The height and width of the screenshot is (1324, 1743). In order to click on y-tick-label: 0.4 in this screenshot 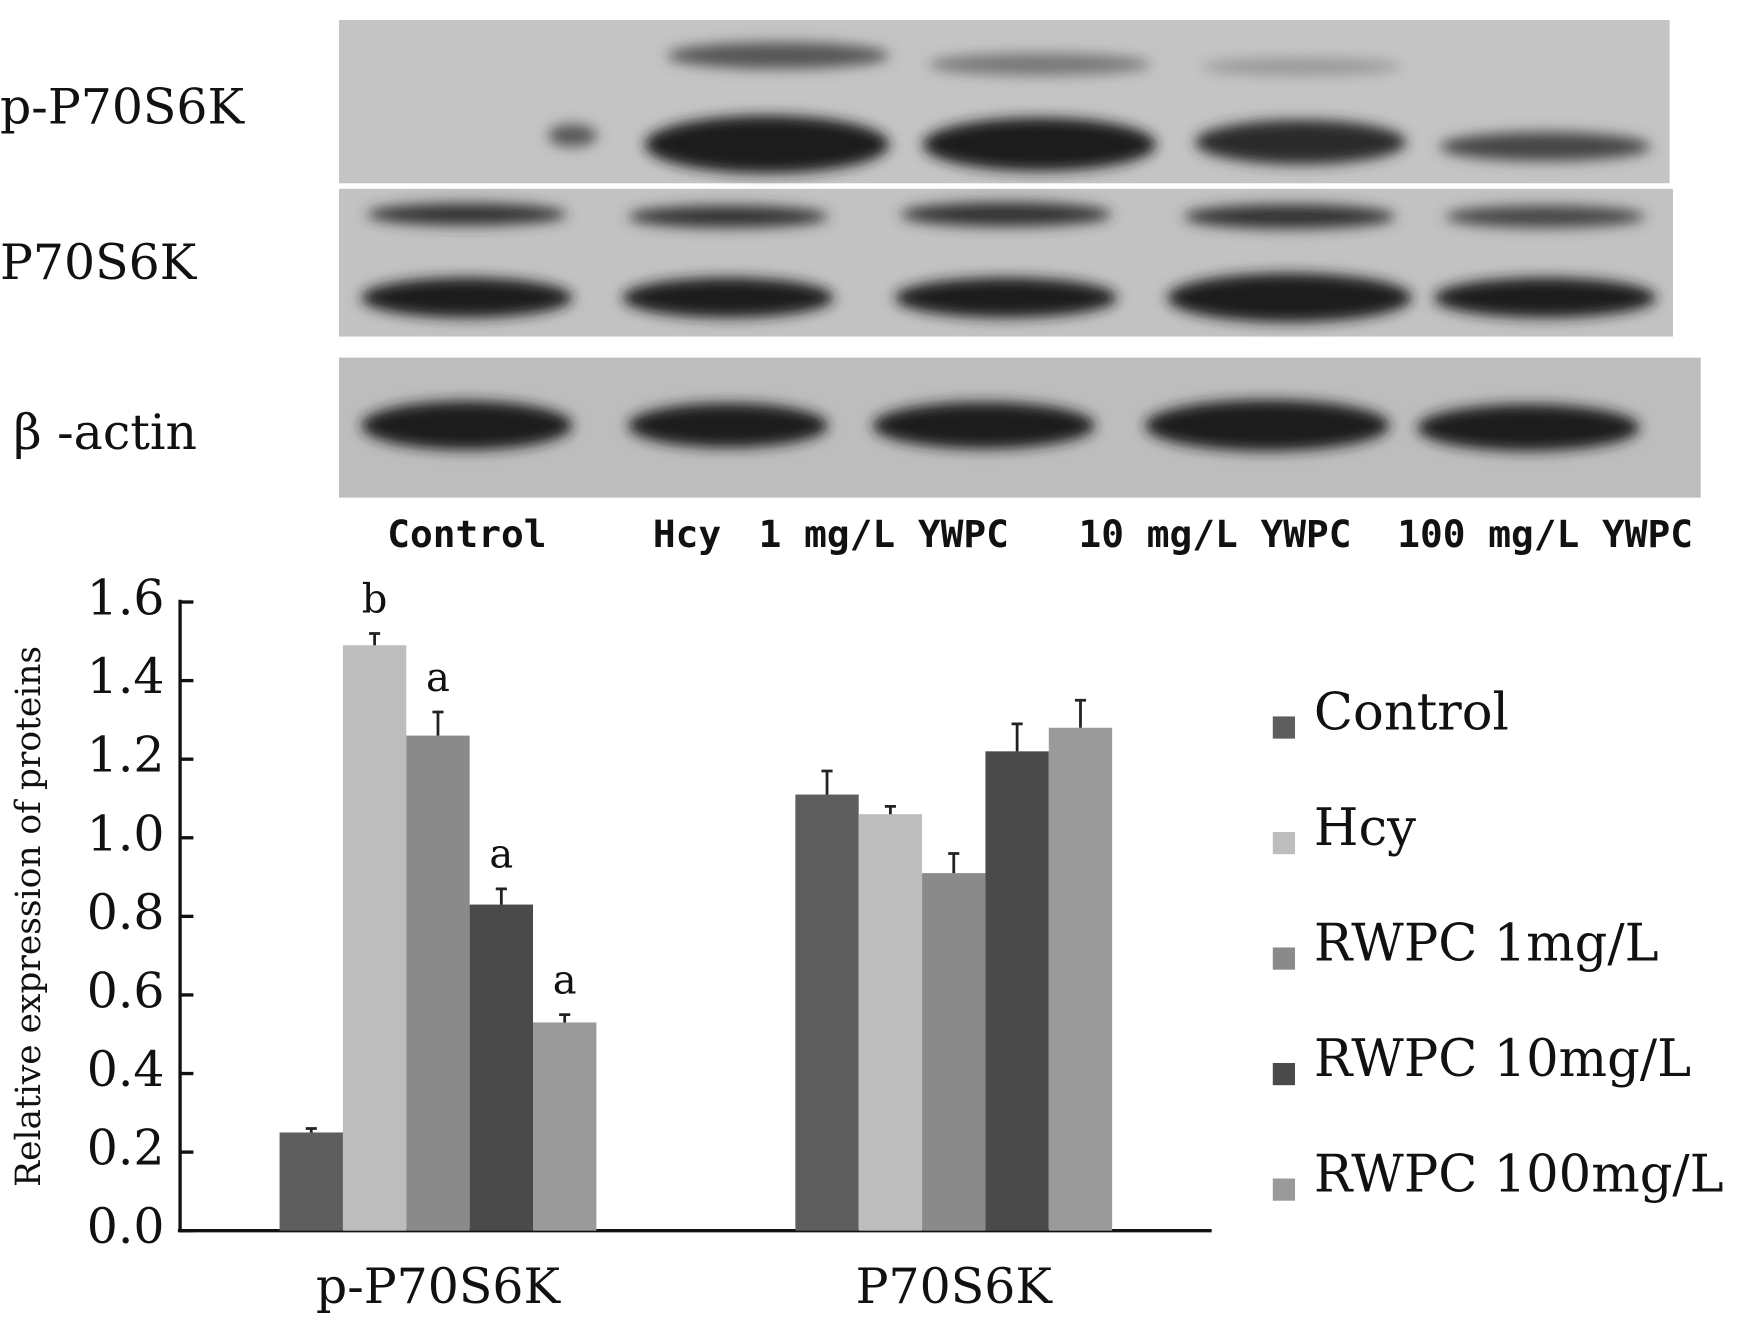, I will do `click(126, 1069)`.